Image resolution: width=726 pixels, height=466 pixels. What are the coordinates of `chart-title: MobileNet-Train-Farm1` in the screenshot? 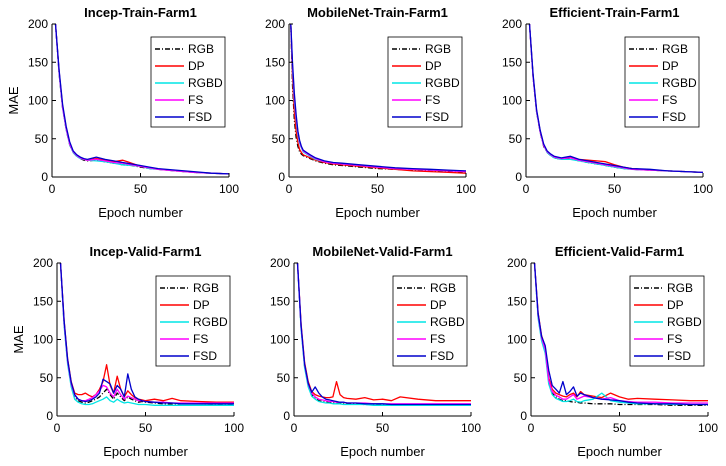 It's located at (377, 12).